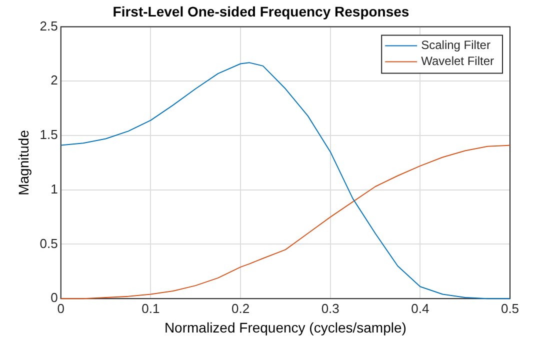 Image resolution: width=560 pixels, height=337 pixels. I want to click on y-tick-label: 1, so click(54, 188).